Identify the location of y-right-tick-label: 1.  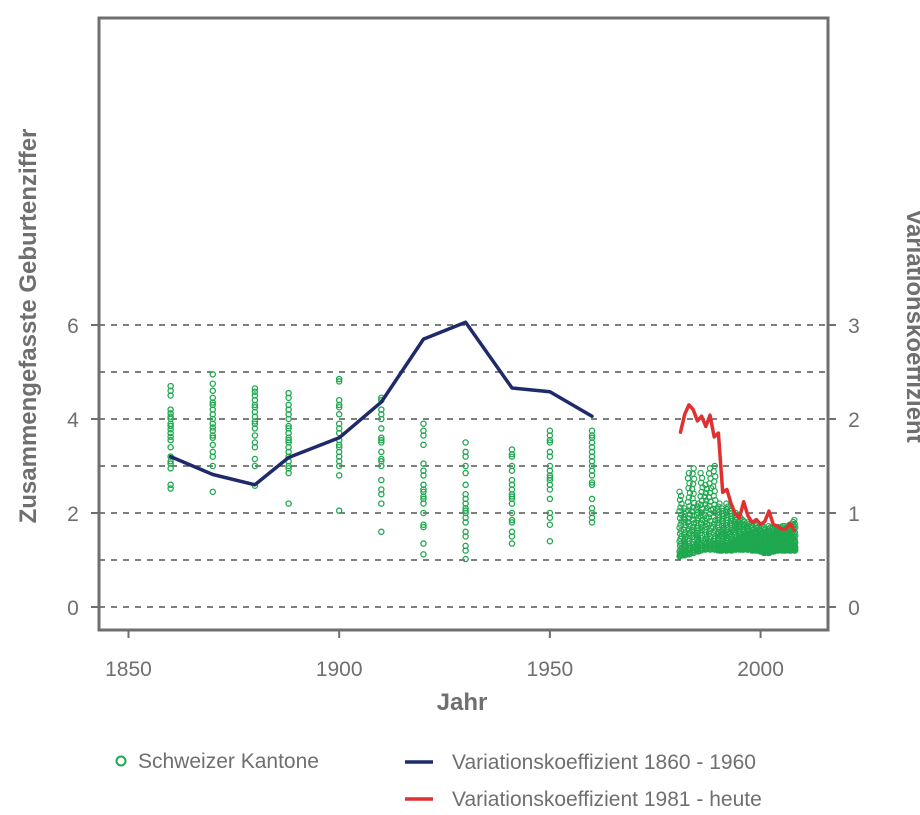
(854, 514).